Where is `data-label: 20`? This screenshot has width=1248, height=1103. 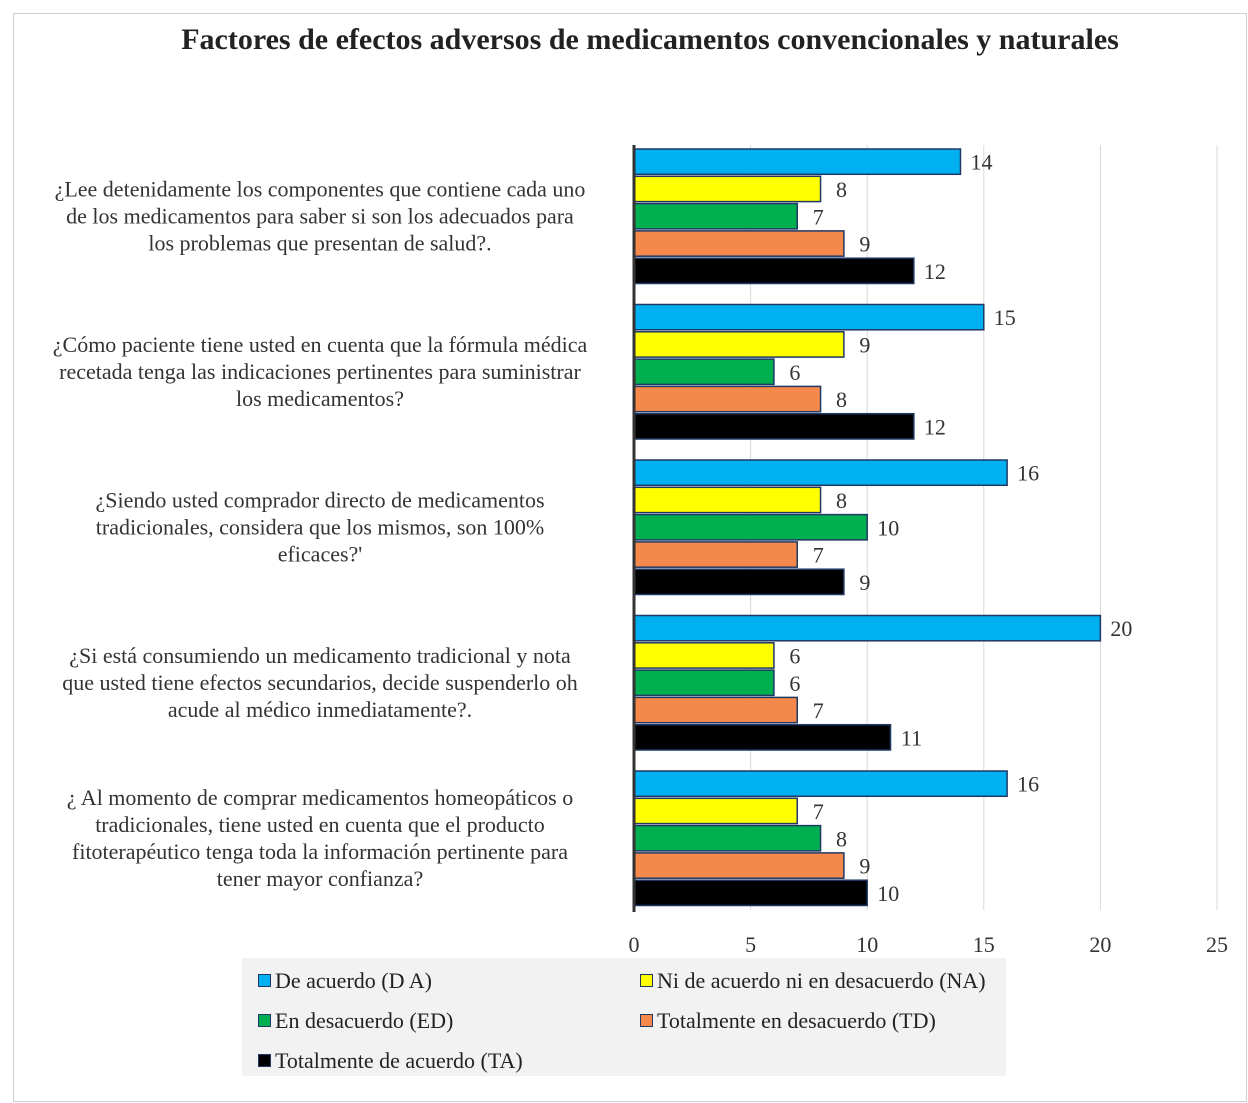 data-label: 20 is located at coordinates (1121, 628).